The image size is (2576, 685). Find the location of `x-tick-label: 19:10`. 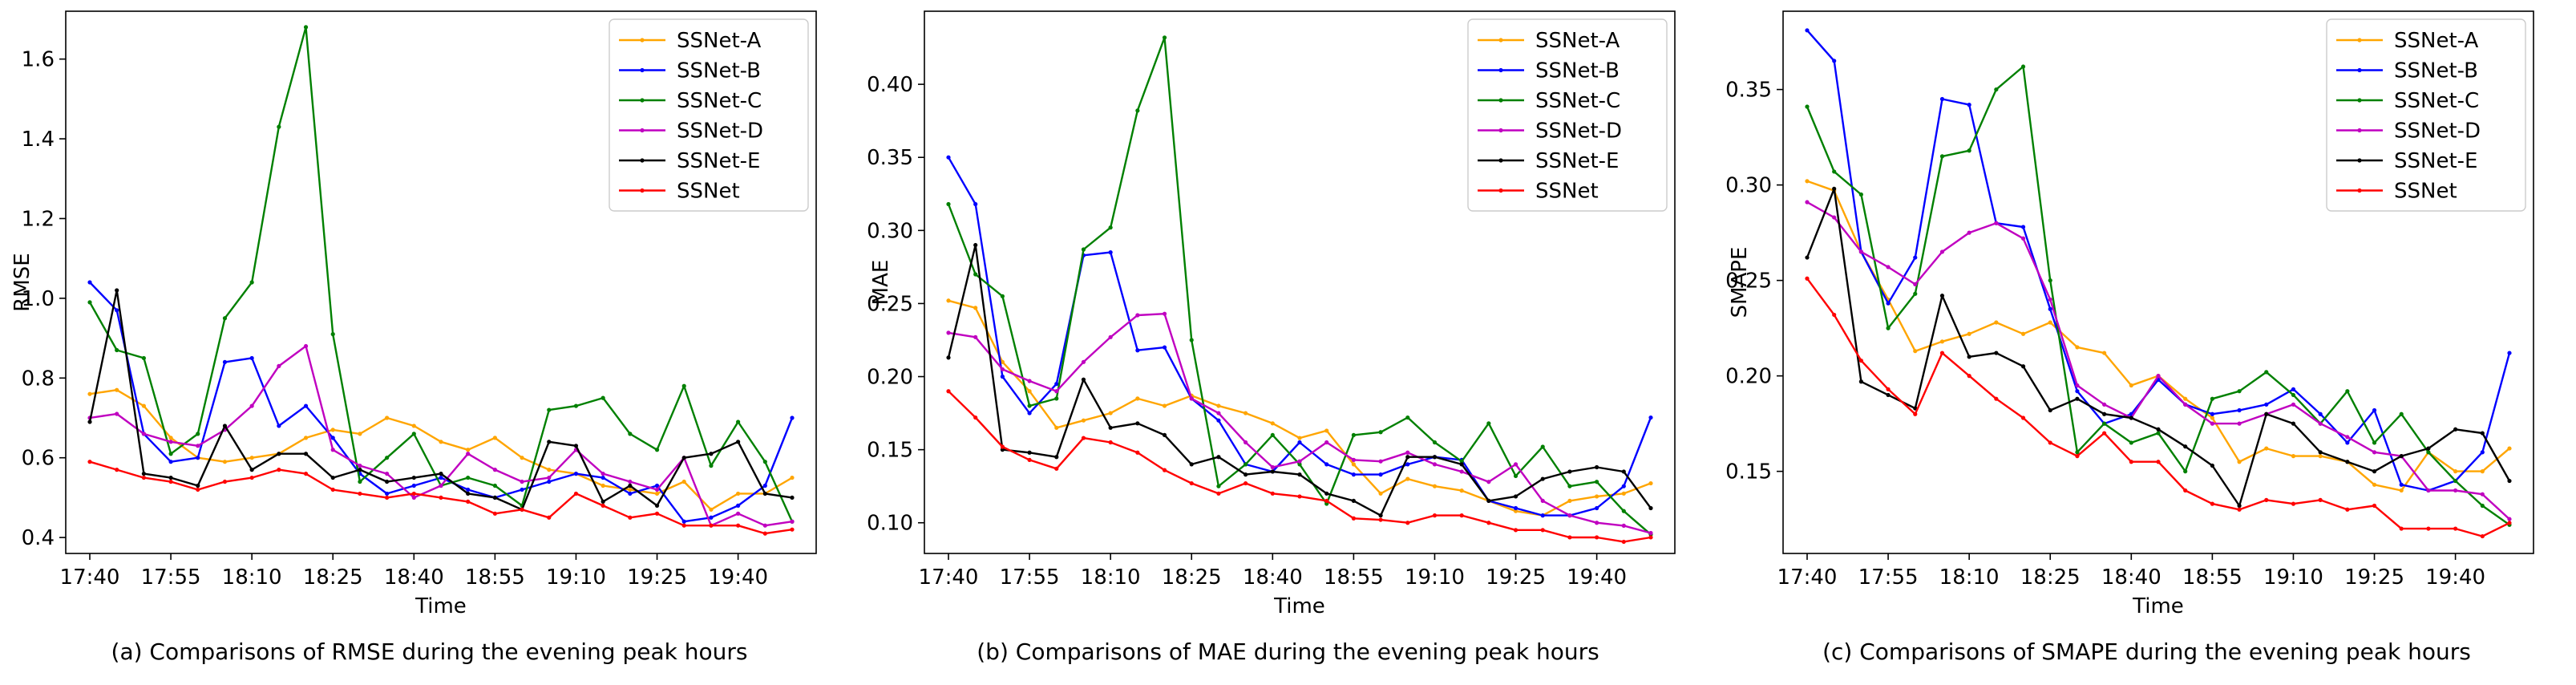

x-tick-label: 19:10 is located at coordinates (576, 577).